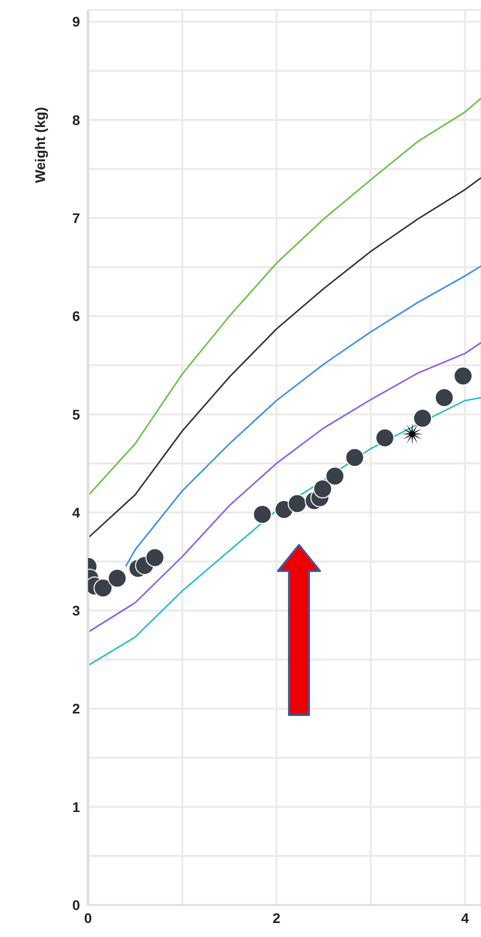 The height and width of the screenshot is (937, 481). I want to click on y-tick-label: 4, so click(76, 512).